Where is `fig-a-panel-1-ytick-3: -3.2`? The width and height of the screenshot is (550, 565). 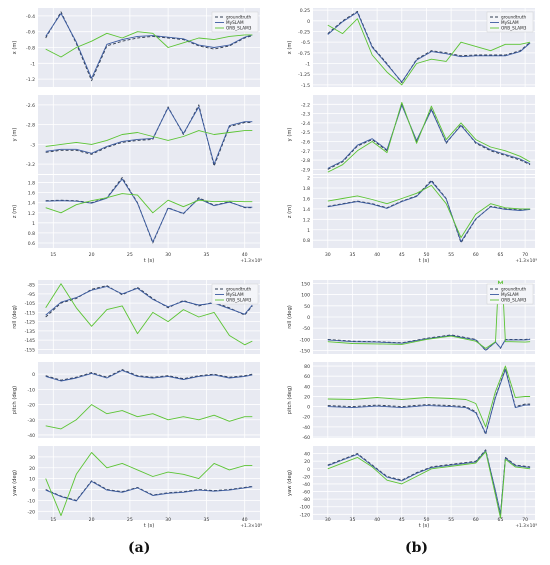
fig-a-panel-1-ytick-3: -3.2 is located at coordinates (30, 165).